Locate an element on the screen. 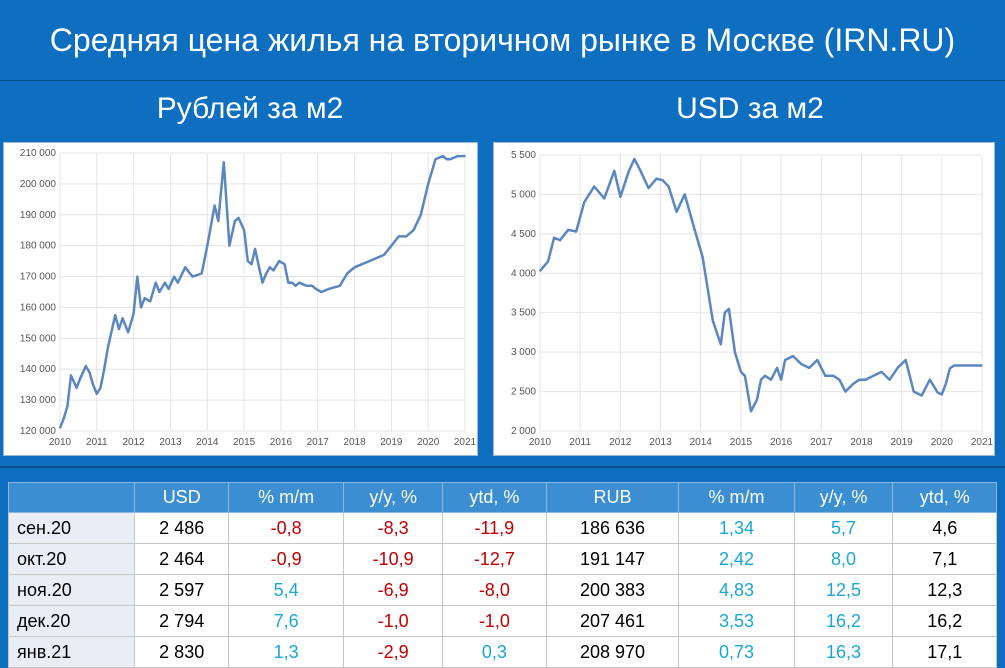  table-cell: -8,0 is located at coordinates (494, 590).